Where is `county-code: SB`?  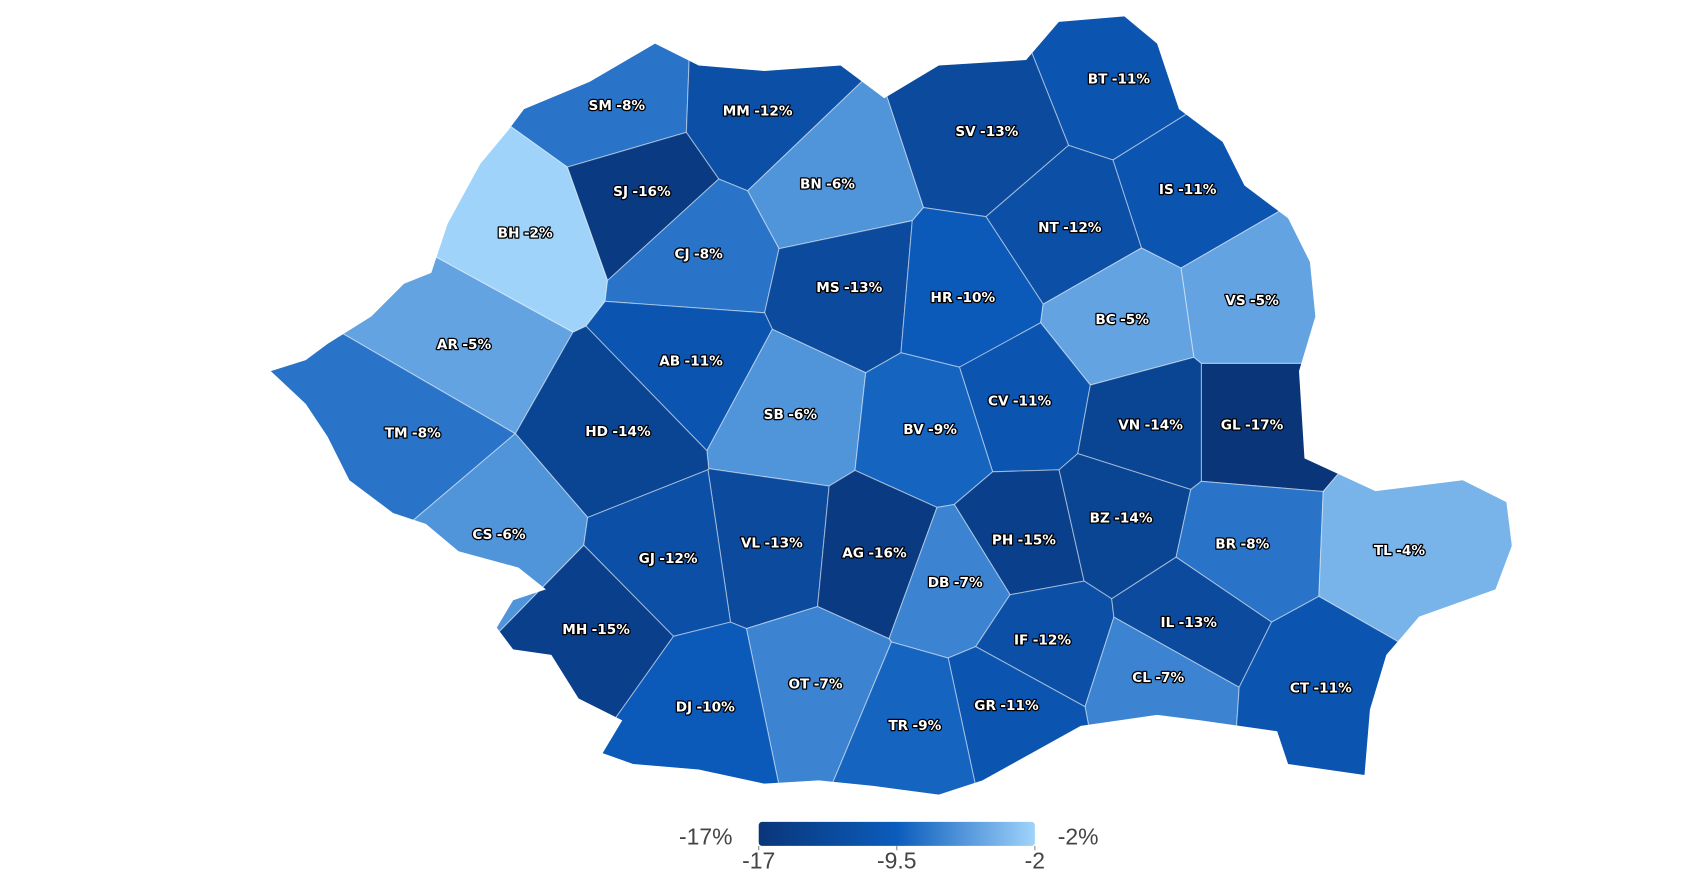 county-code: SB is located at coordinates (774, 415).